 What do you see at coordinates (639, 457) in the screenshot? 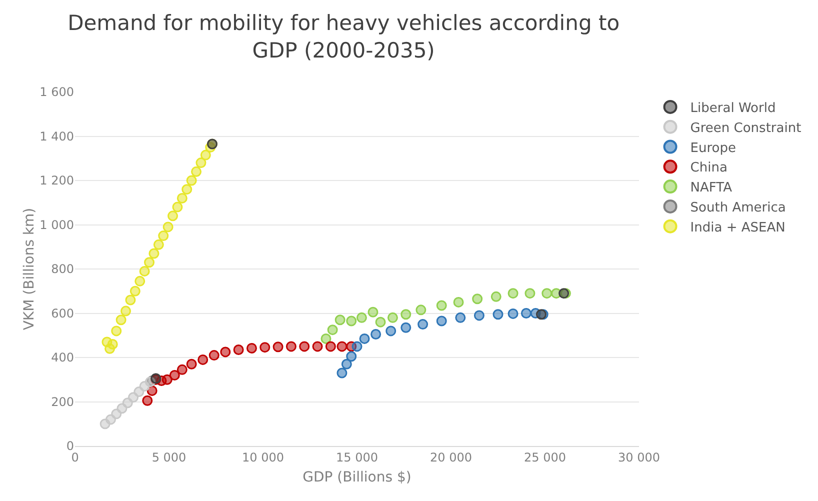
I see `x-tick-label: 30 000` at bounding box center [639, 457].